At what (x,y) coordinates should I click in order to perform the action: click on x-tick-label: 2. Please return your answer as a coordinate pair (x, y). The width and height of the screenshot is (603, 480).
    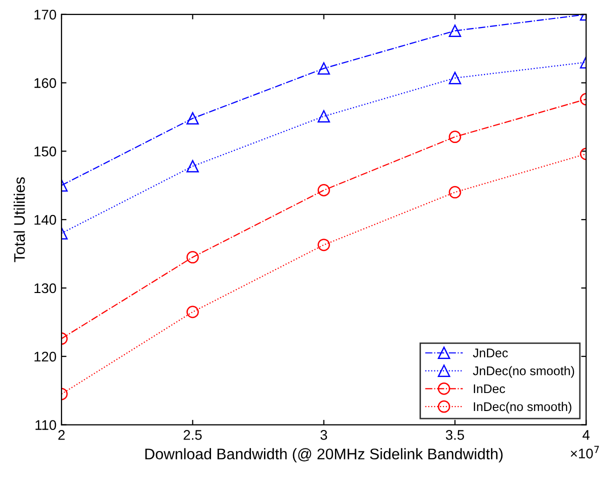
    Looking at the image, I should click on (61, 435).